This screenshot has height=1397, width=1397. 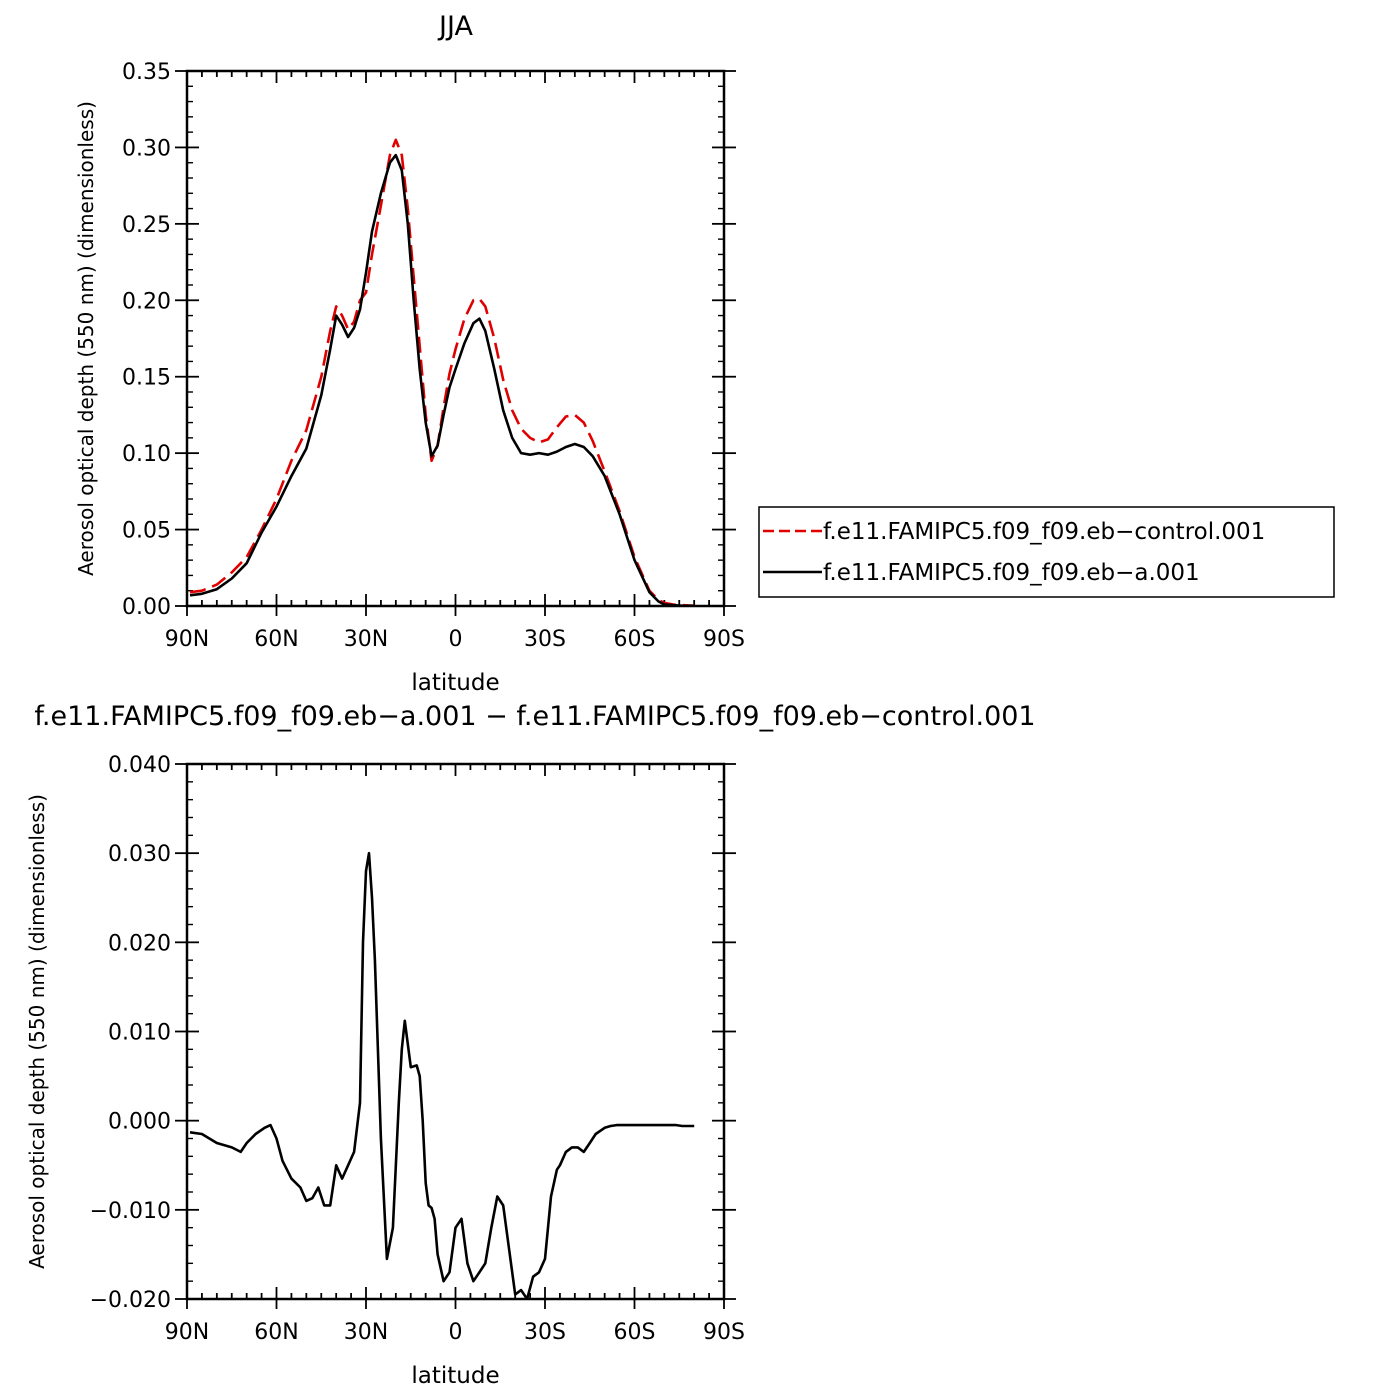 What do you see at coordinates (139, 1122) in the screenshot?
I see `y-tick-label: 0.000` at bounding box center [139, 1122].